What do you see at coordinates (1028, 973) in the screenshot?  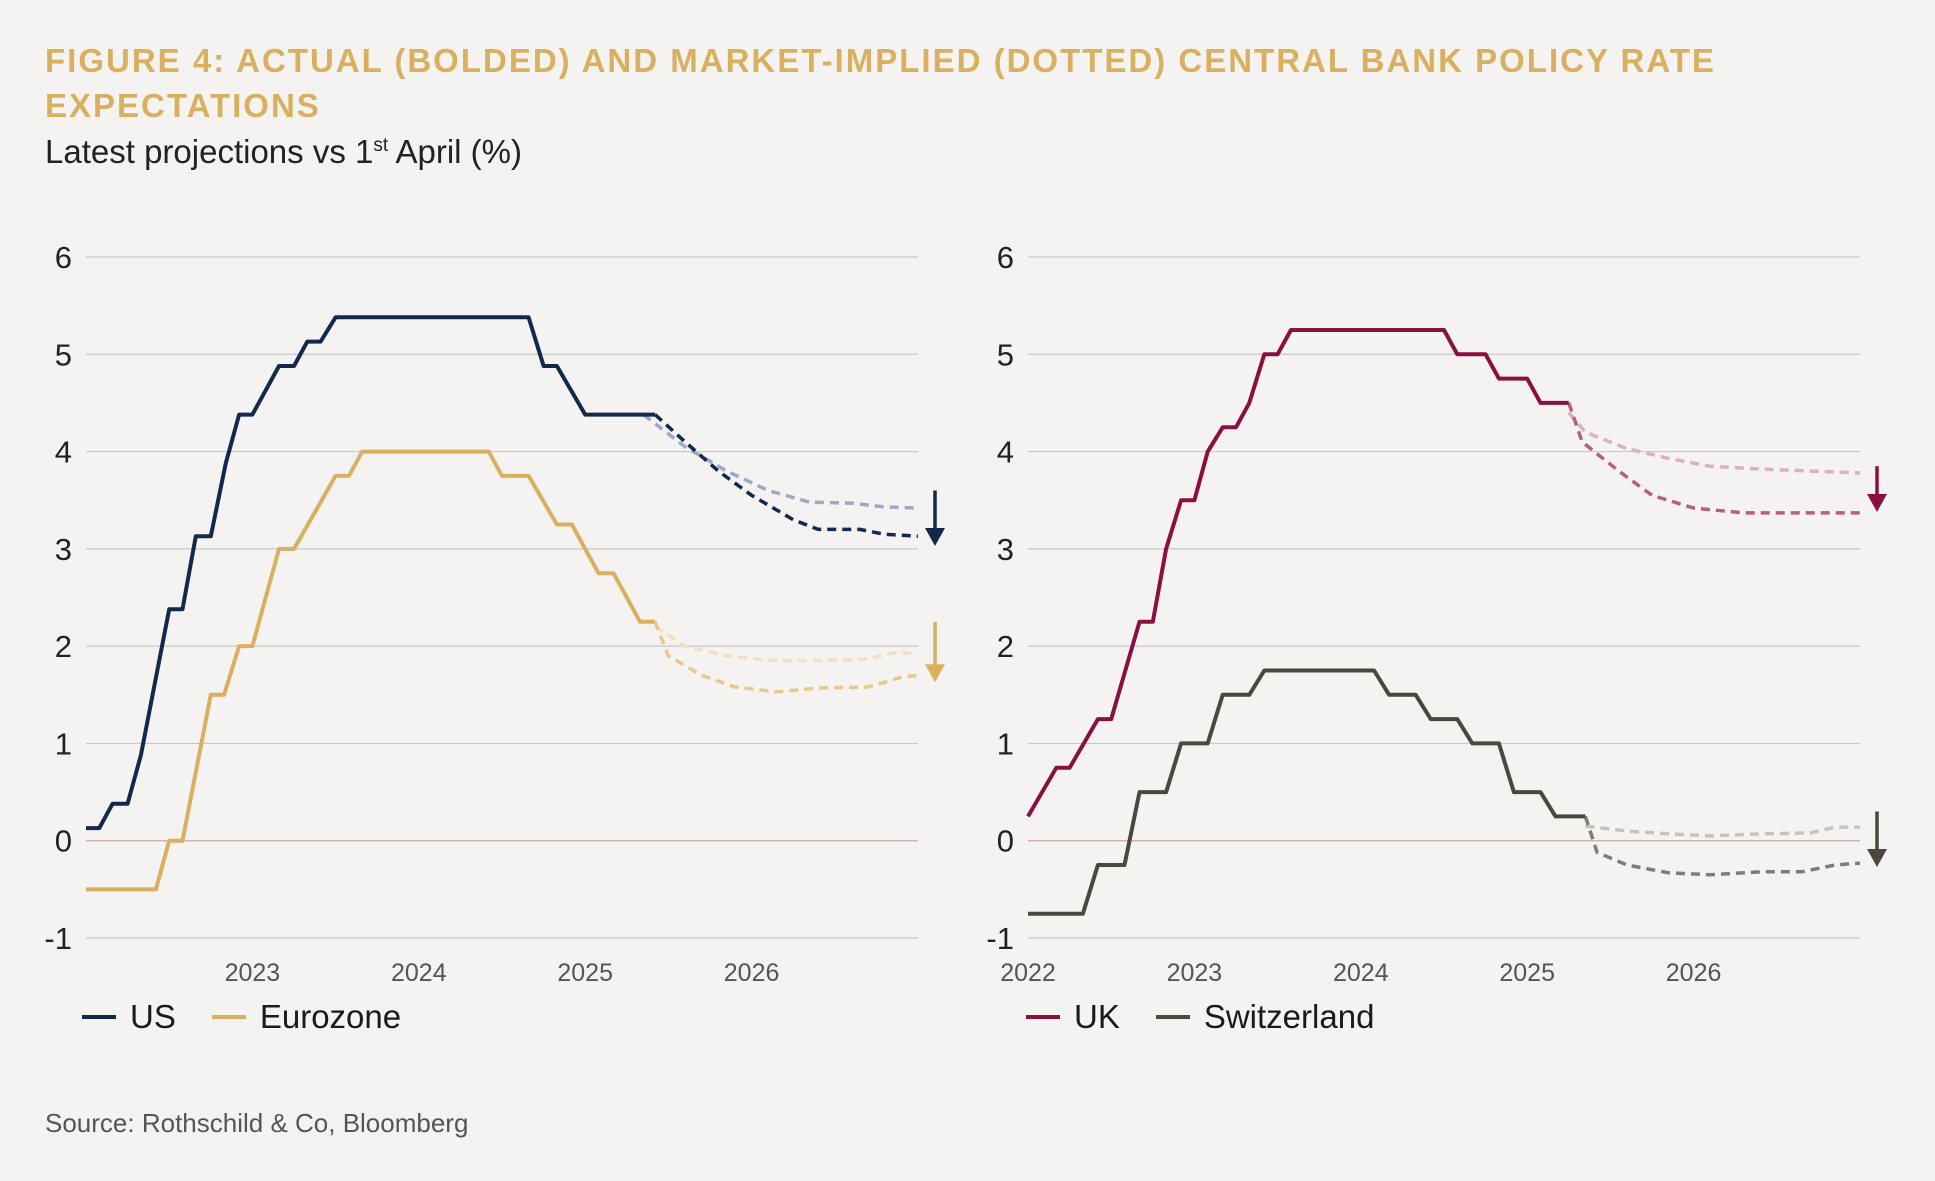 I see `x-tick-label-panel1-2022: 2022` at bounding box center [1028, 973].